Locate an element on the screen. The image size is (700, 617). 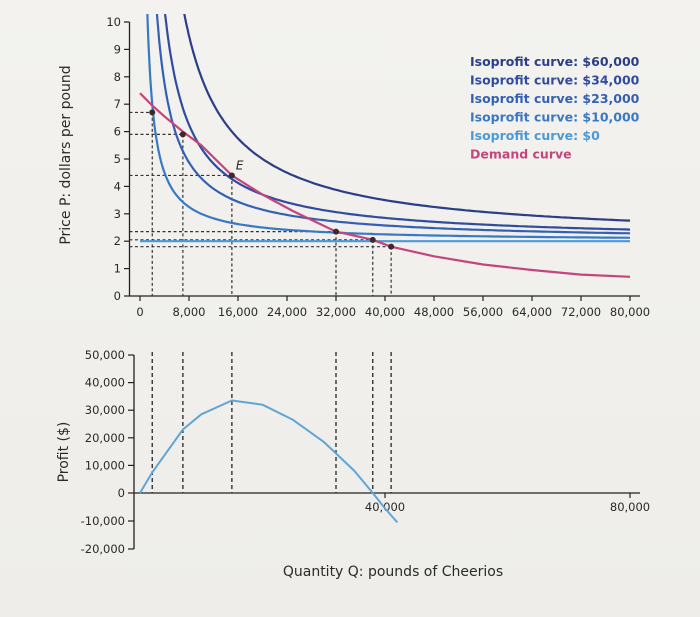
price-x-tick-label: 24,000 is located at coordinates (287, 312).